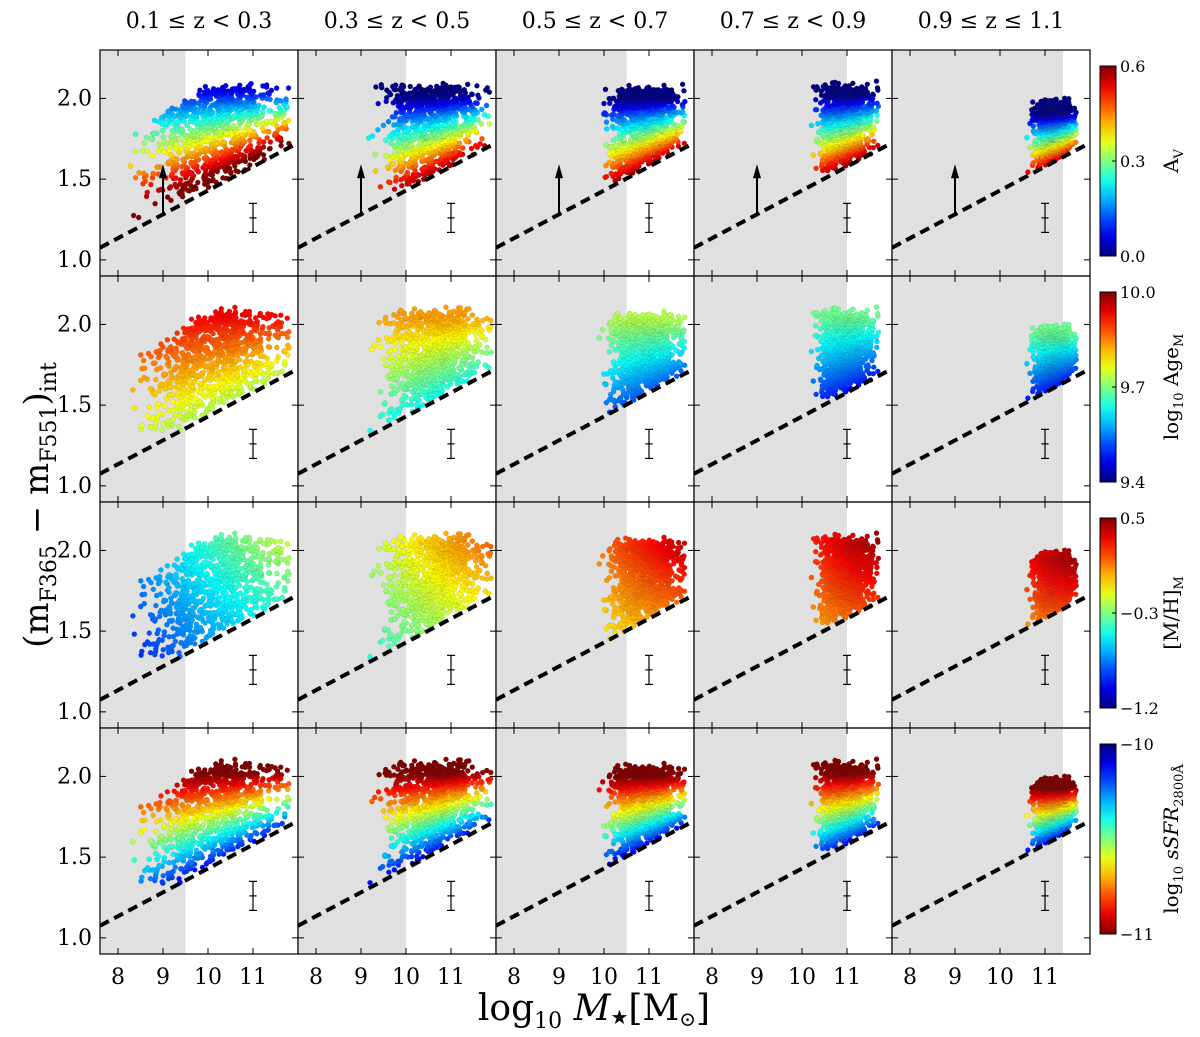 The width and height of the screenshot is (1200, 1037). I want to click on panel-plot-area, so click(199, 389).